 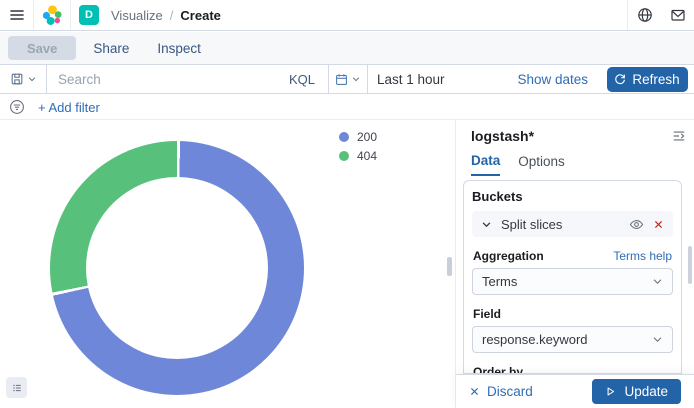 I want to click on breadcrumb: Visualize / Create, so click(x=166, y=15).